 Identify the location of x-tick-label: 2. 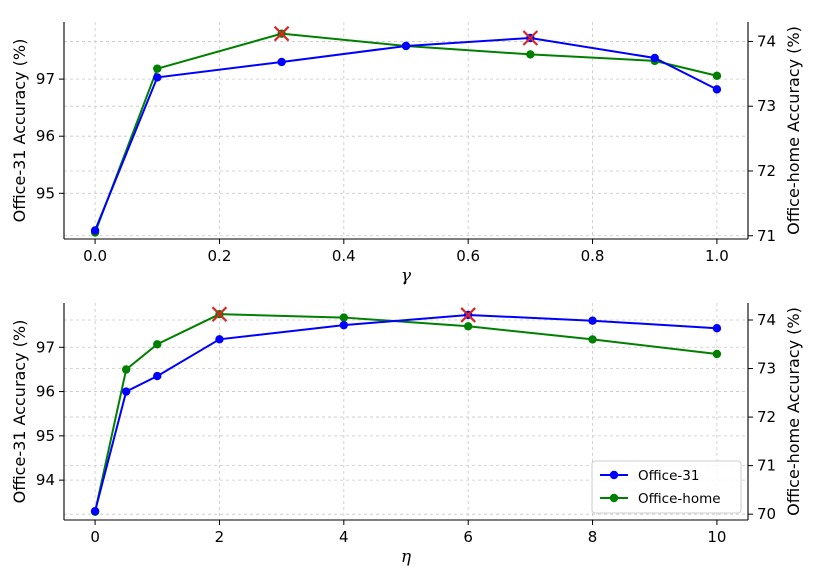
(220, 537).